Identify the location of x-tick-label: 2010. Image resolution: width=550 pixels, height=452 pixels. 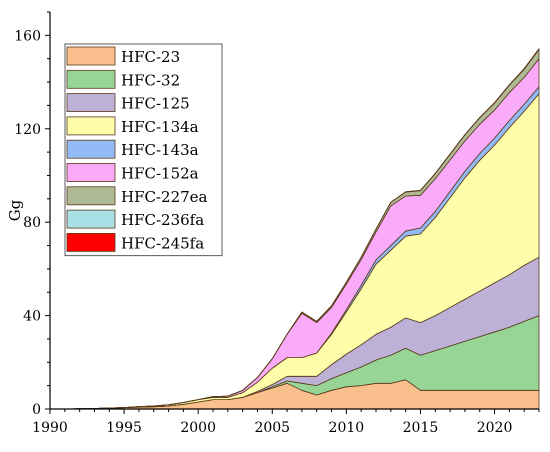
(347, 428).